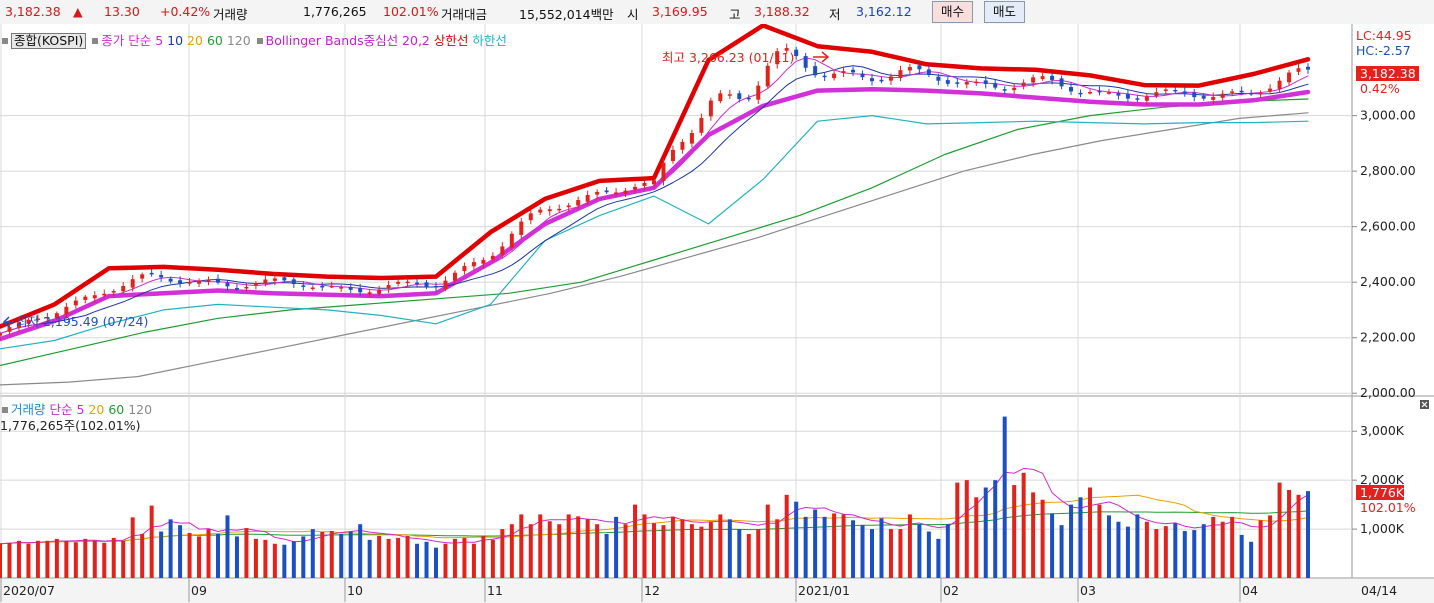  Describe the element at coordinates (1388, 115) in the screenshot. I see `y-tick-label: 3,000.00` at that location.